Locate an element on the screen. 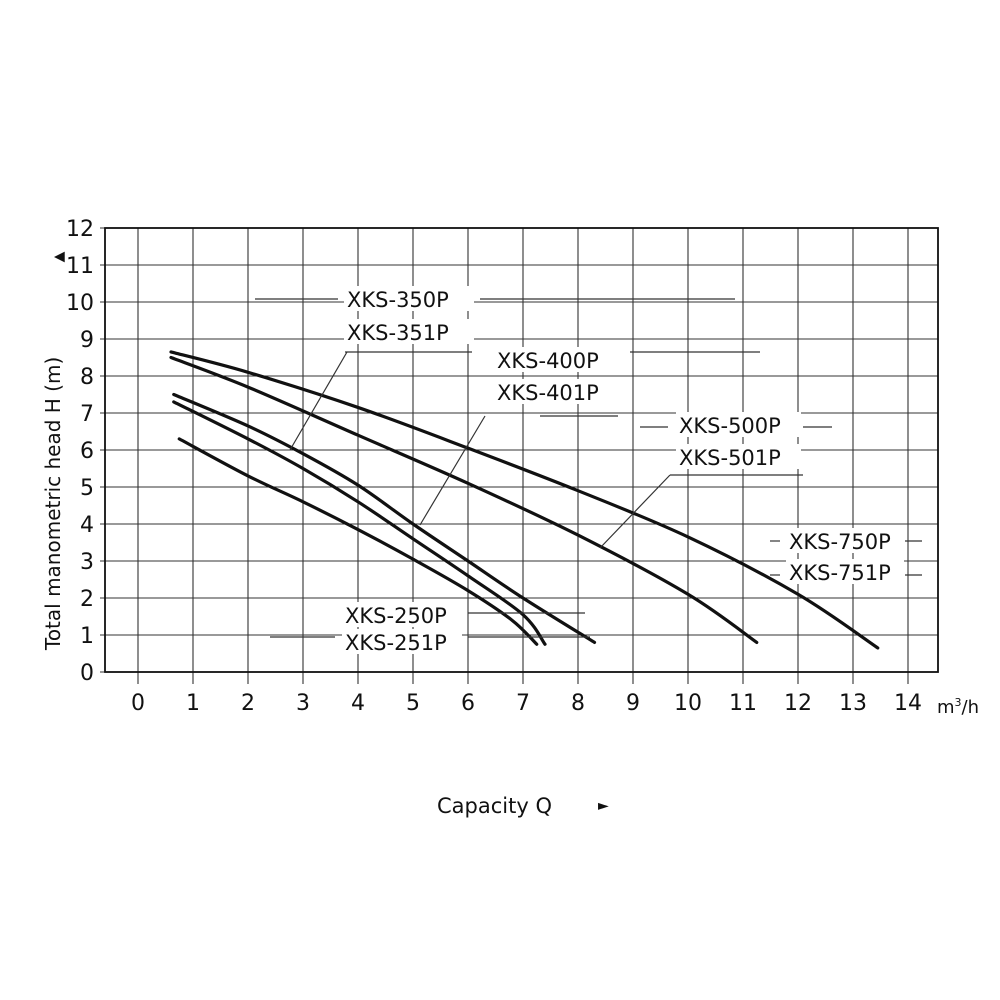 This screenshot has width=1000, height=1000. y-tick-label: 10 is located at coordinates (80, 303).